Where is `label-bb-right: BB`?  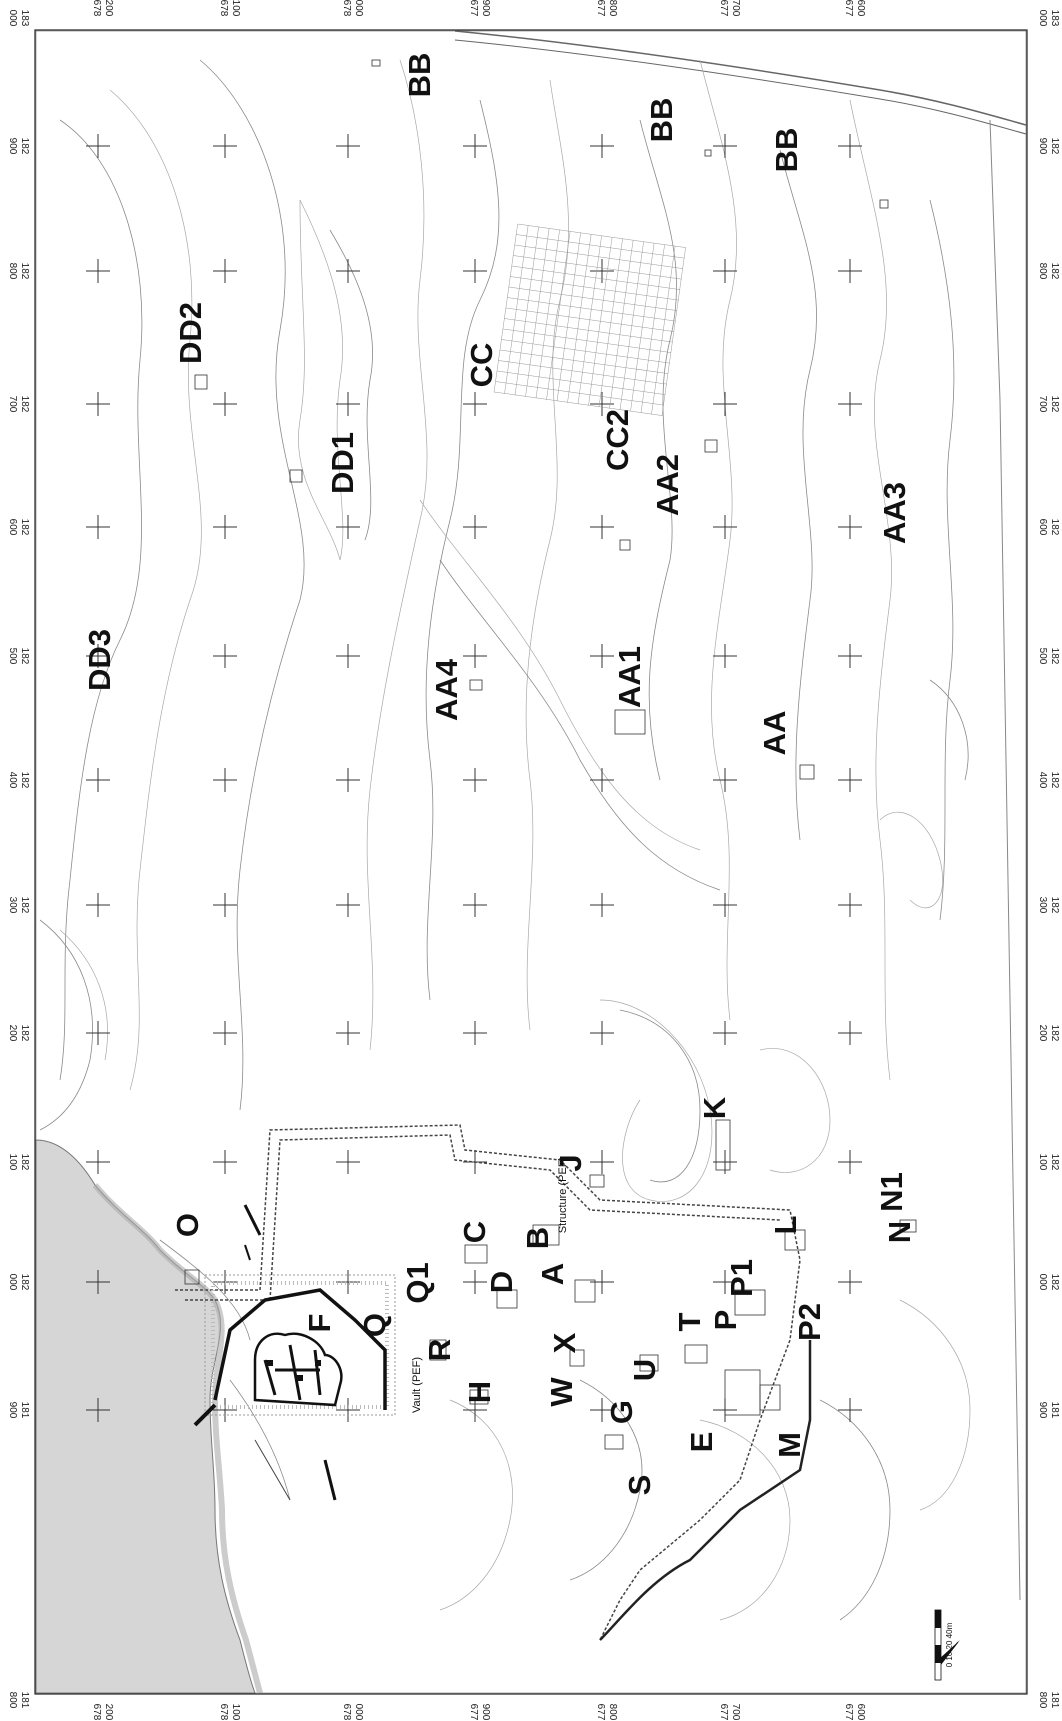 label-bb-right: BB is located at coordinates (786, 150).